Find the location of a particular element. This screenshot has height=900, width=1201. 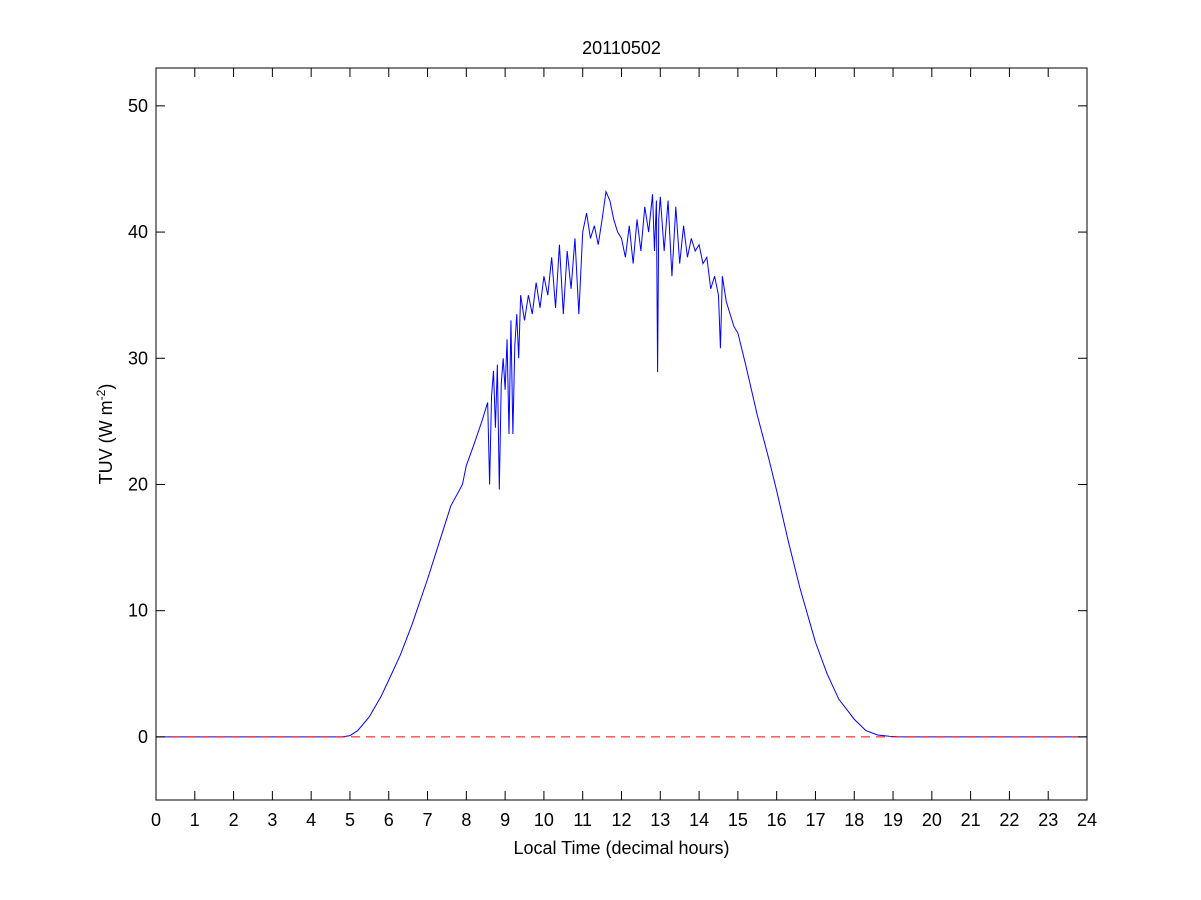

x-tick-label: 14 is located at coordinates (699, 820).